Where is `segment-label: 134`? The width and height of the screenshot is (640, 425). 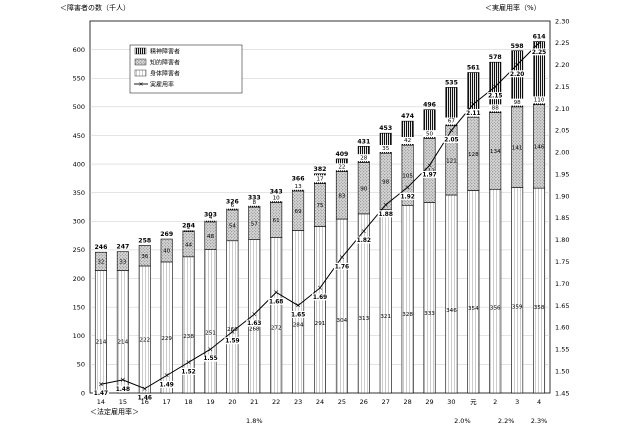
segment-label: 134 is located at coordinates (495, 152).